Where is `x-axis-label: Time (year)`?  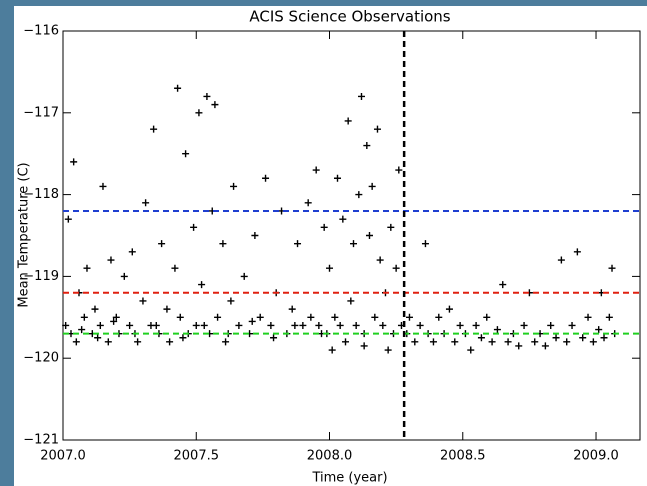
x-axis-label: Time (year) is located at coordinates (349, 478).